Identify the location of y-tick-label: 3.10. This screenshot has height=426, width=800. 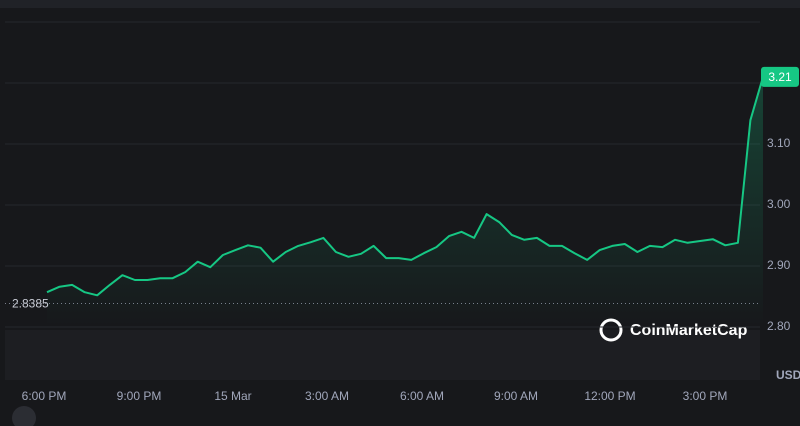
(779, 143).